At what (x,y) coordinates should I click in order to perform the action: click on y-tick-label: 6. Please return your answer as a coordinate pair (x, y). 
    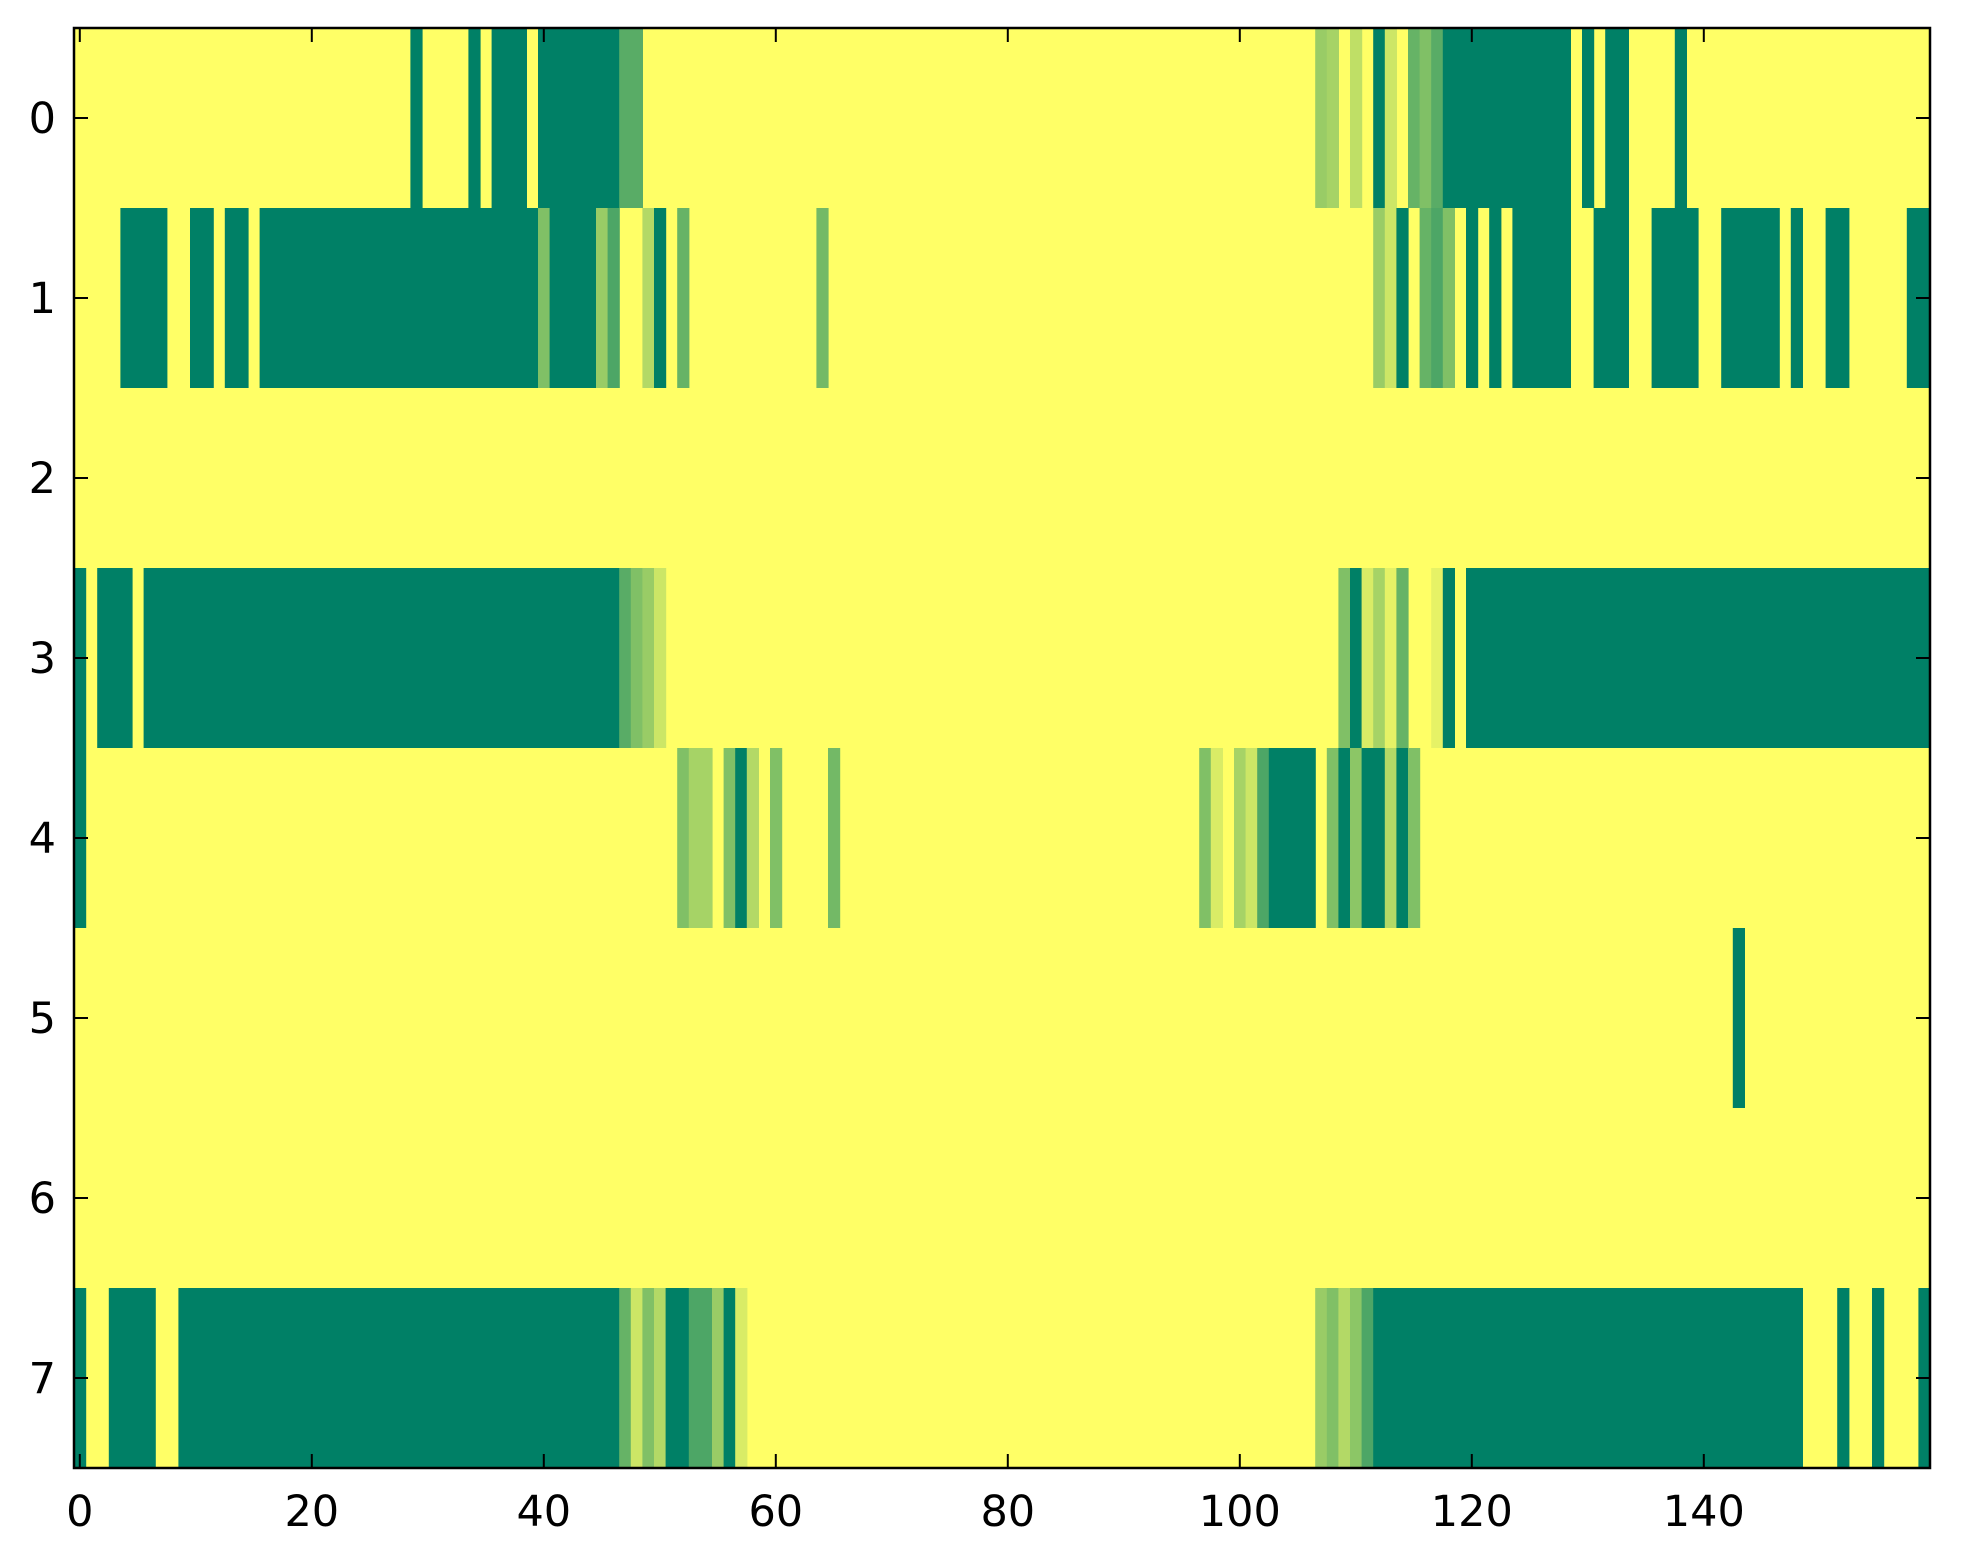
    Looking at the image, I should click on (42, 1199).